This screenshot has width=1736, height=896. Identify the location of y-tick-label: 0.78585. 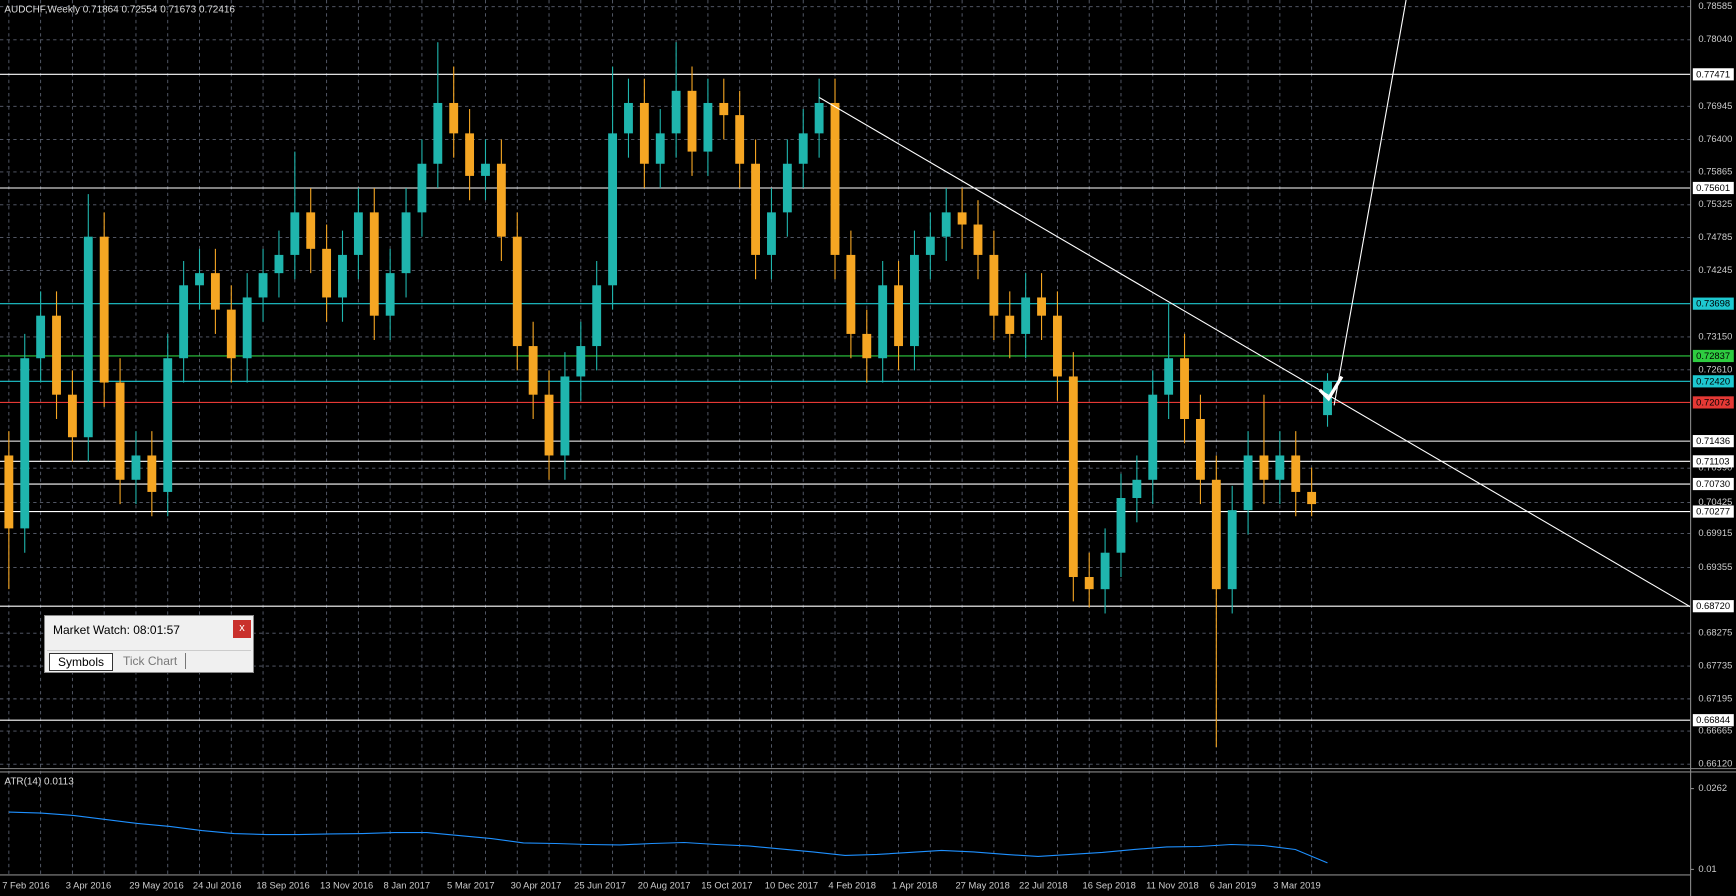
(1715, 5).